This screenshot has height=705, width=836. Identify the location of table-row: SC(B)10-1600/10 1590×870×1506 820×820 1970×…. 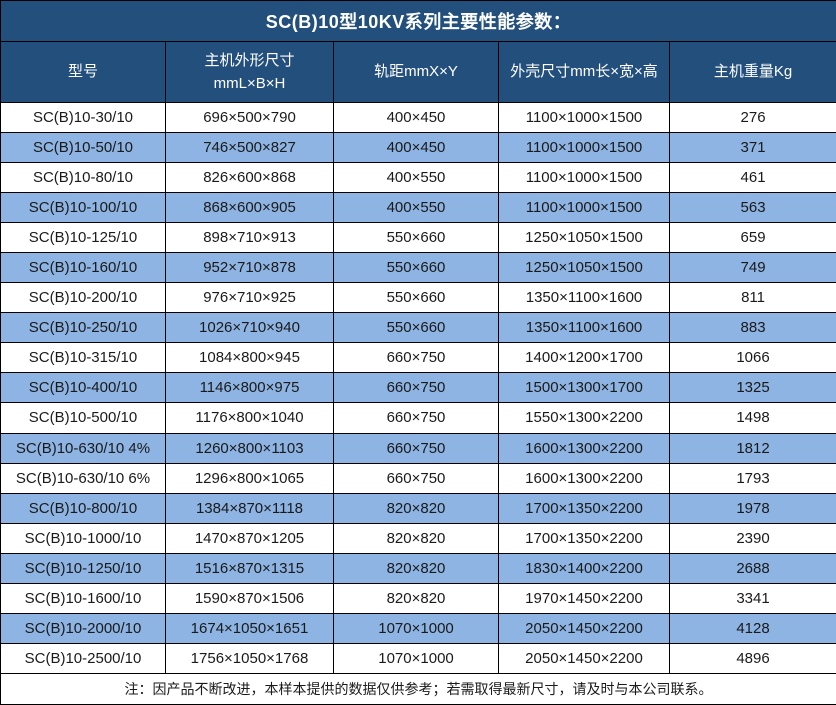
(418, 598).